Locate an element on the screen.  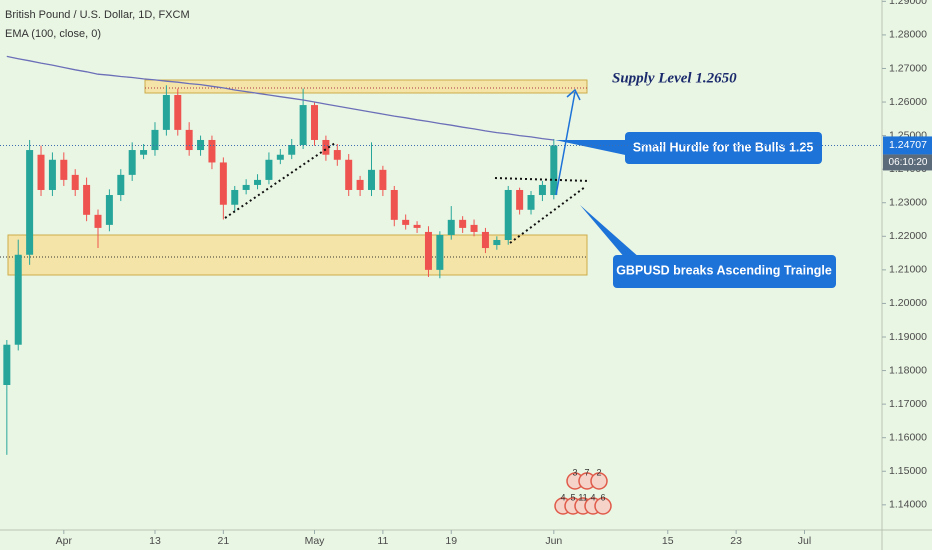
indicator-label: EMA (100, close, 0) is located at coordinates (53, 34).